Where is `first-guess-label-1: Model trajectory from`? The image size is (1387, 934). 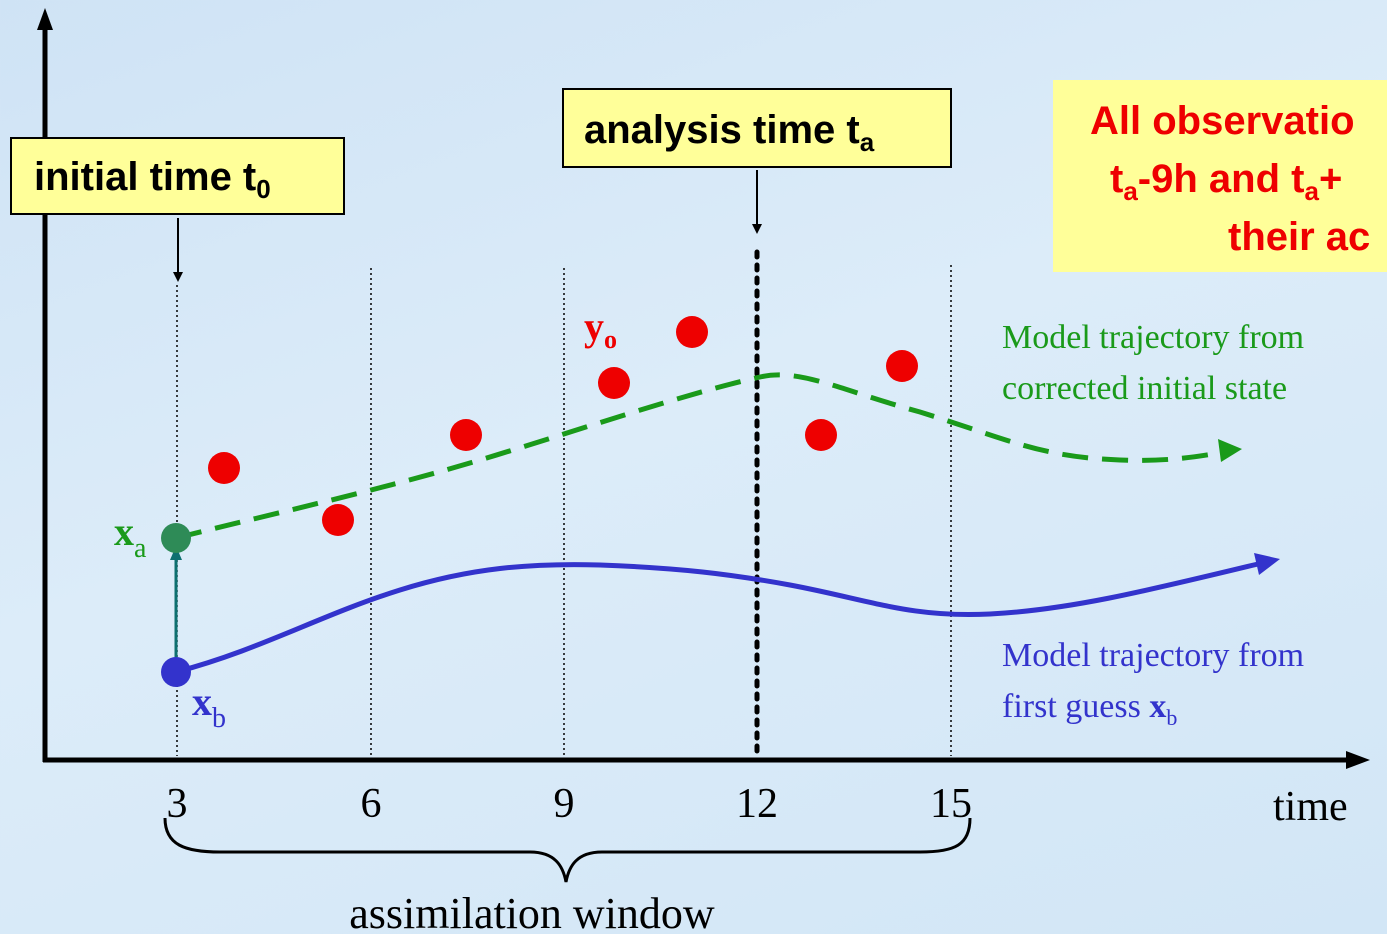
first-guess-label-1: Model trajectory from is located at coordinates (1153, 655).